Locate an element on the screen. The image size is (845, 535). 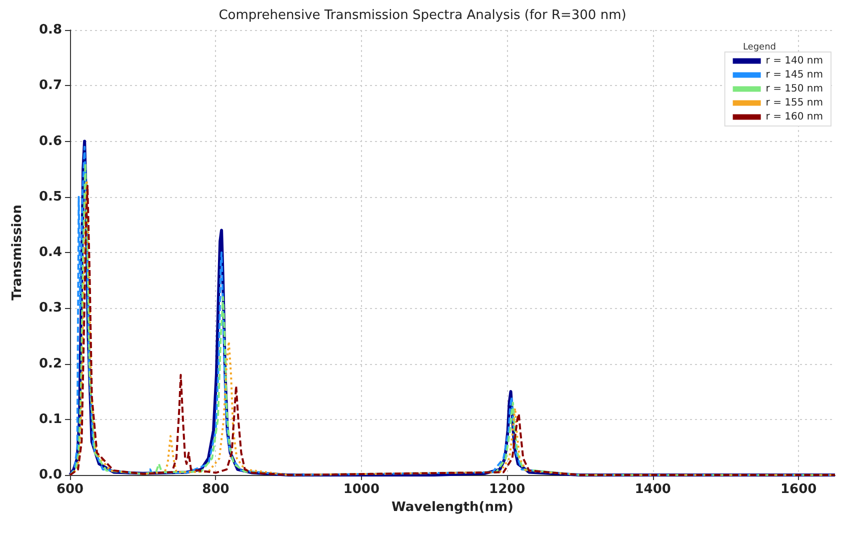
y-tick-label: 0.6 is located at coordinates (50, 141).